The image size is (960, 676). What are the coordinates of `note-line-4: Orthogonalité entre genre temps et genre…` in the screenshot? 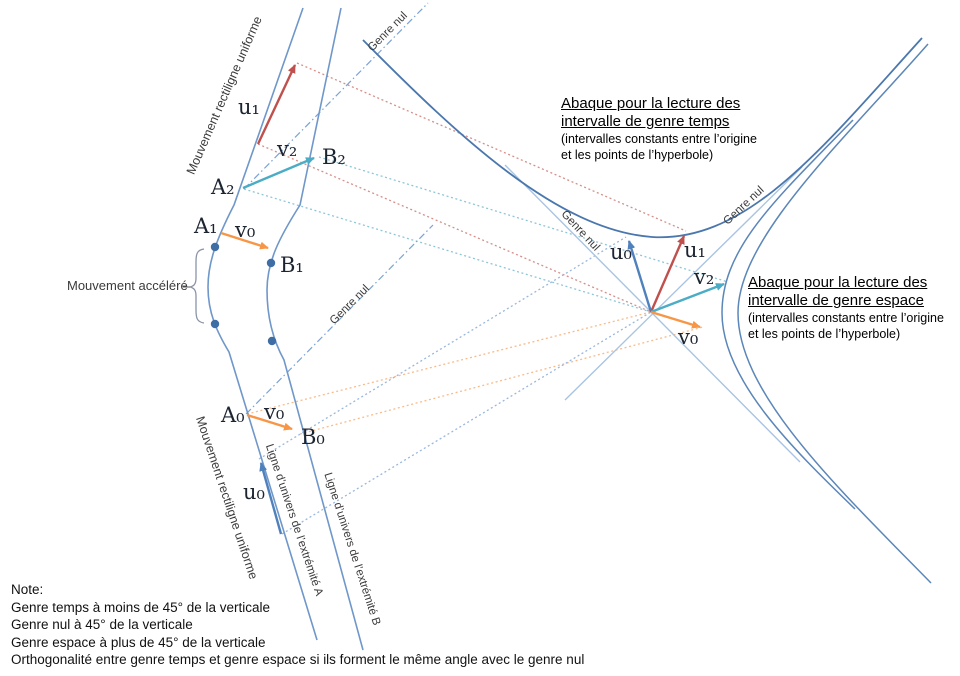 It's located at (298, 659).